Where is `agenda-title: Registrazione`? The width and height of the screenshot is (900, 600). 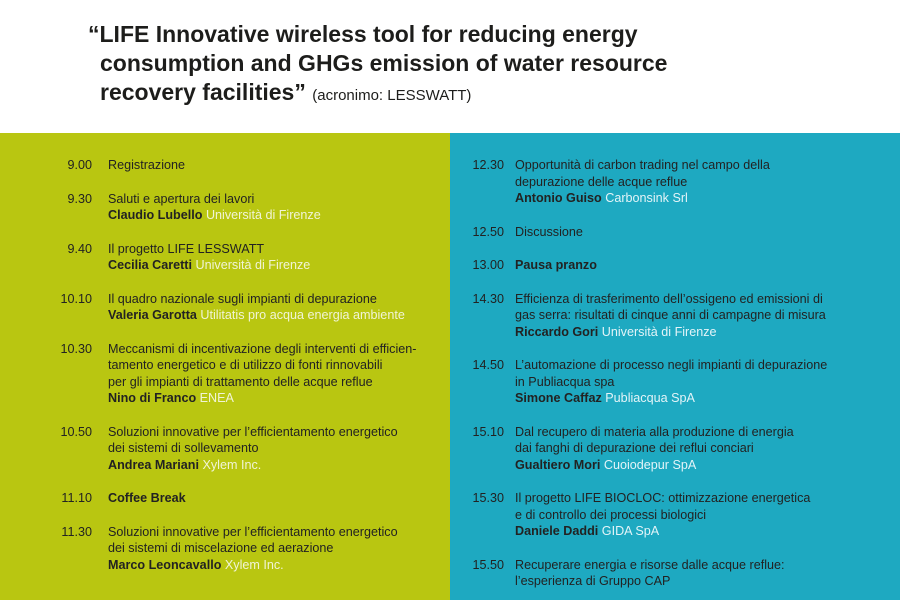 agenda-title: Registrazione is located at coordinates (147, 165).